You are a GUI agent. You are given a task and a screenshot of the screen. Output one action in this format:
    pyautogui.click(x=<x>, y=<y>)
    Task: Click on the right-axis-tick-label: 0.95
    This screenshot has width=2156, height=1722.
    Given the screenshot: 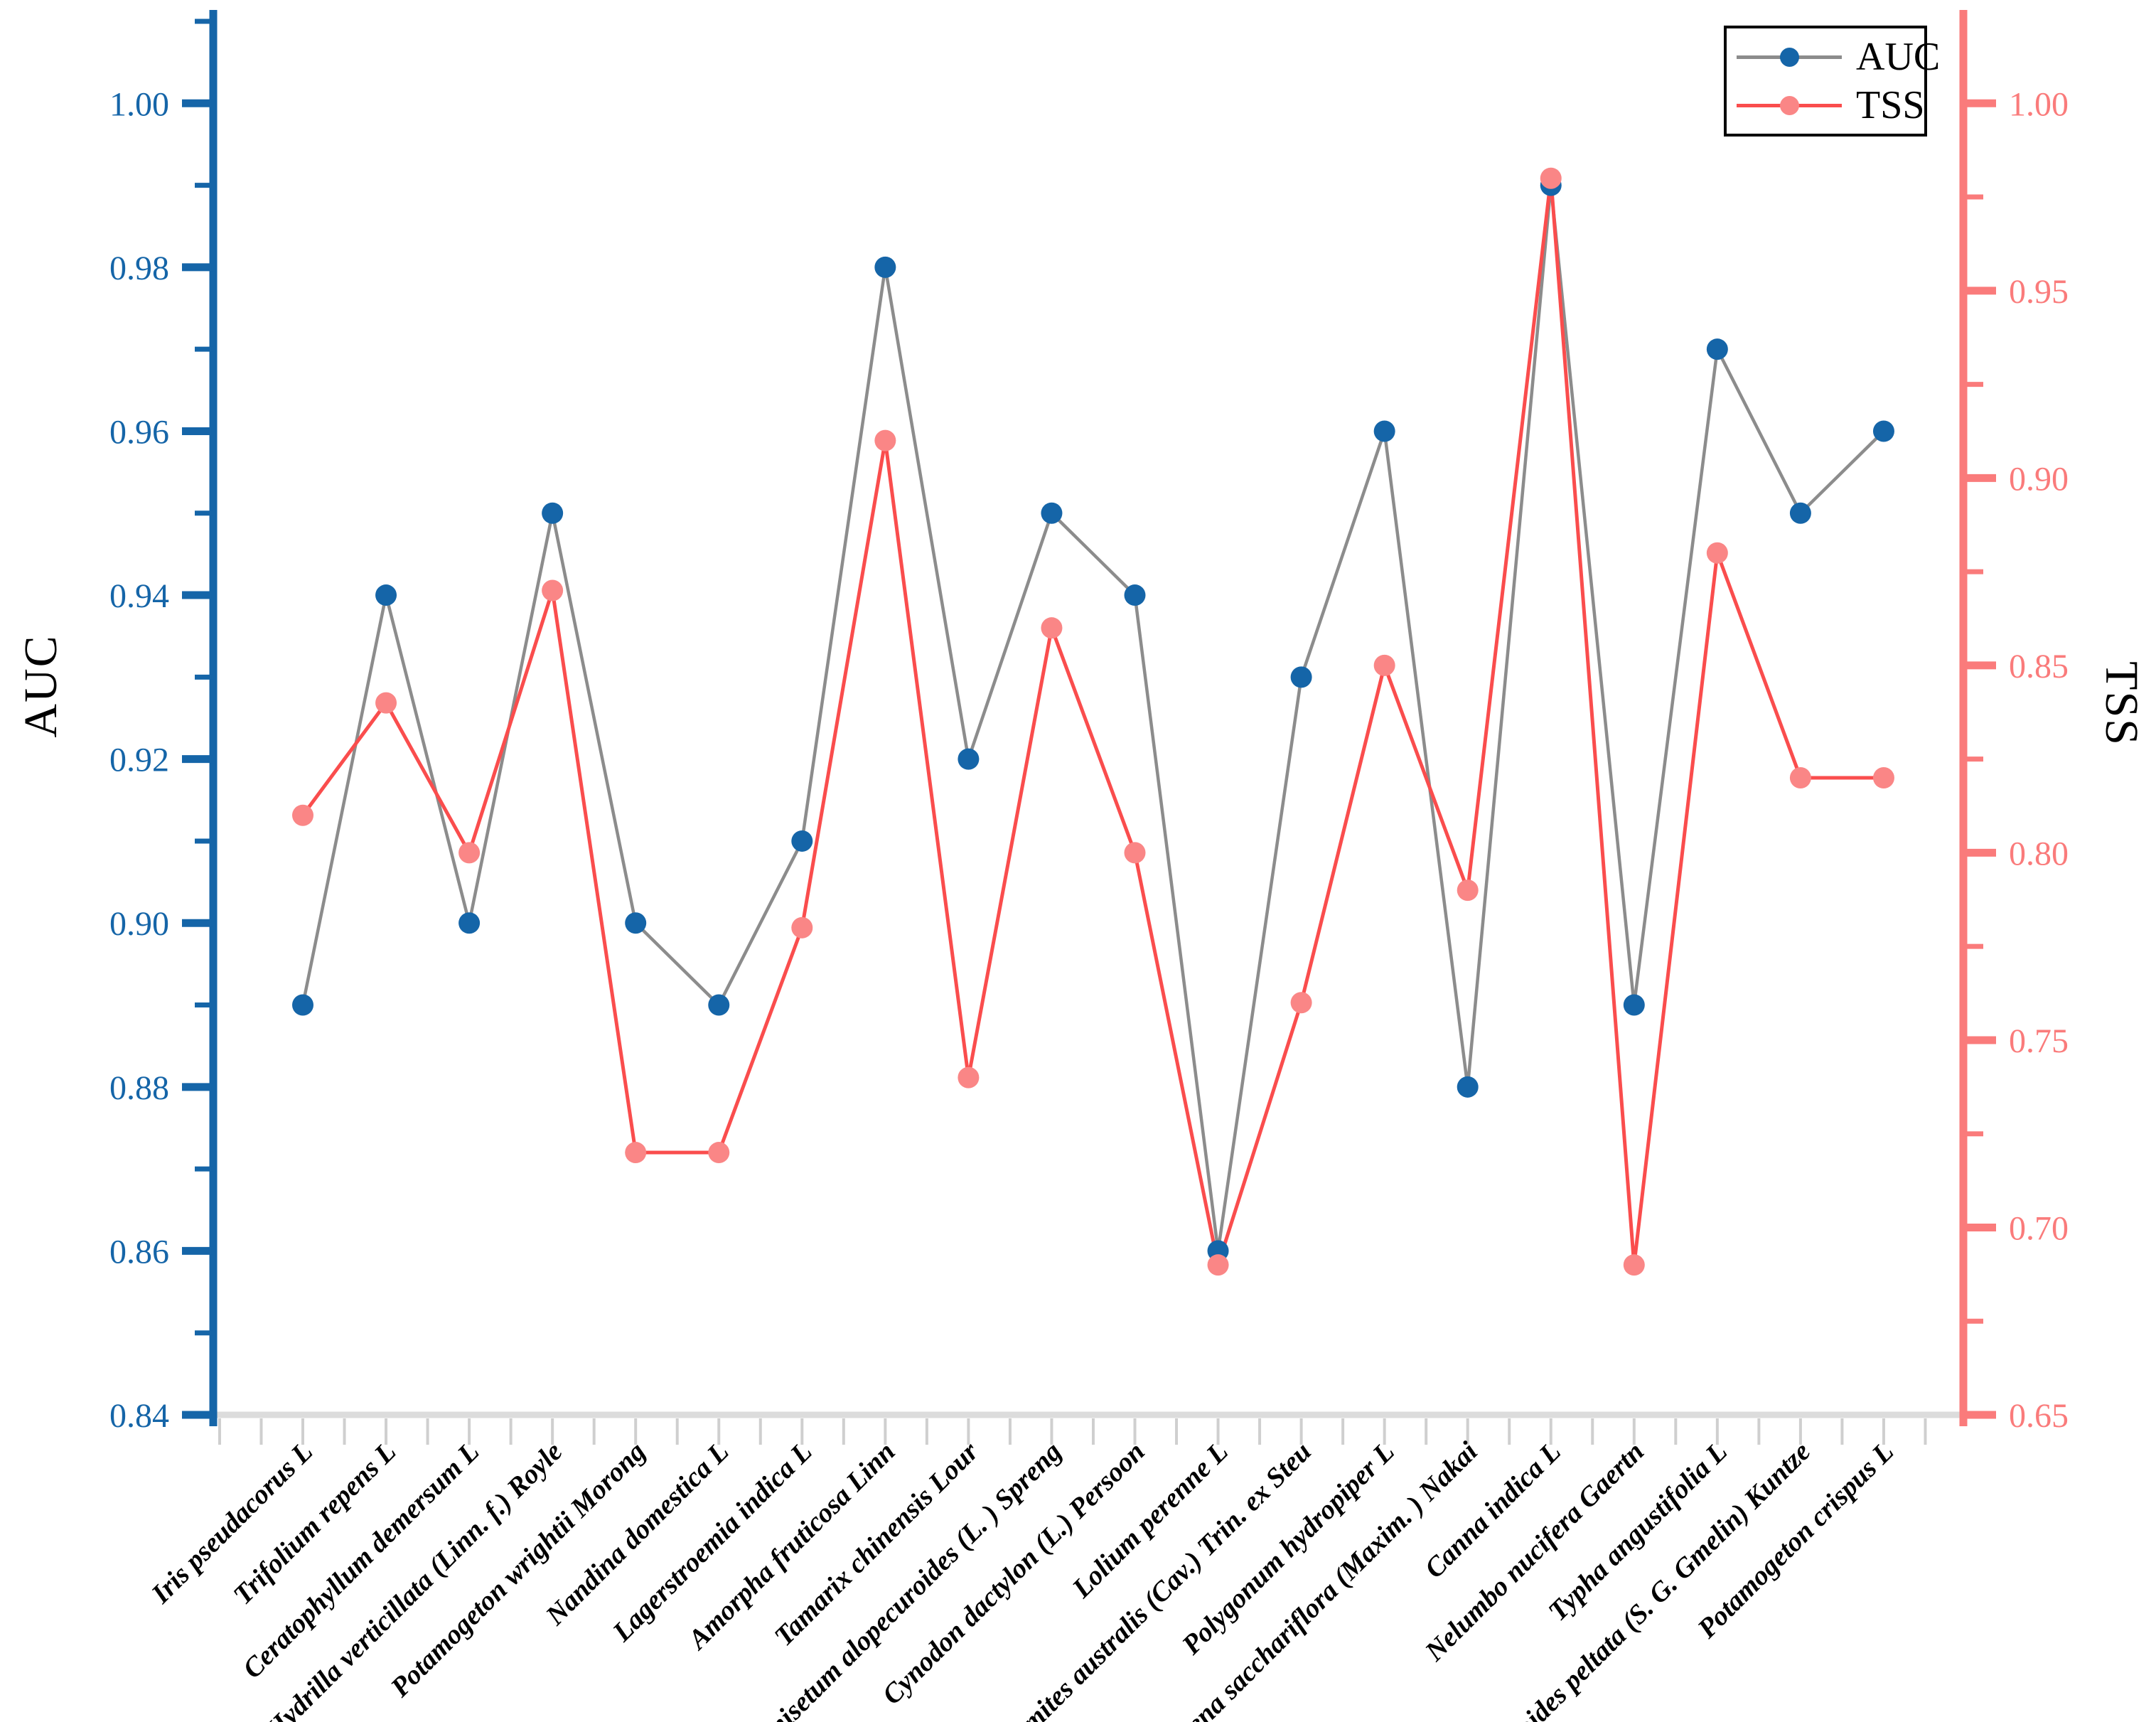 What is the action you would take?
    pyautogui.click(x=2039, y=292)
    